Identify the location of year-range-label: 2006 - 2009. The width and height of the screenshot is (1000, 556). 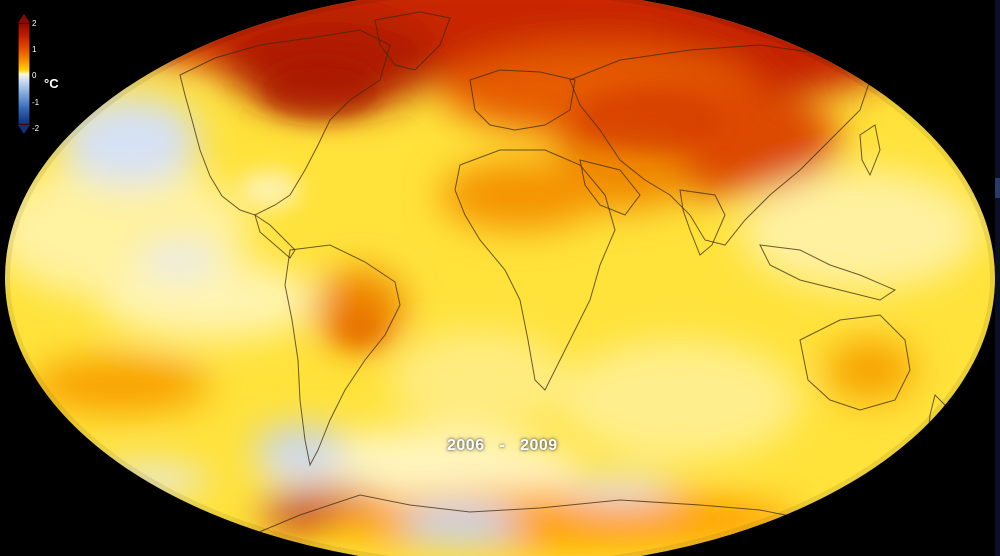
(502, 446).